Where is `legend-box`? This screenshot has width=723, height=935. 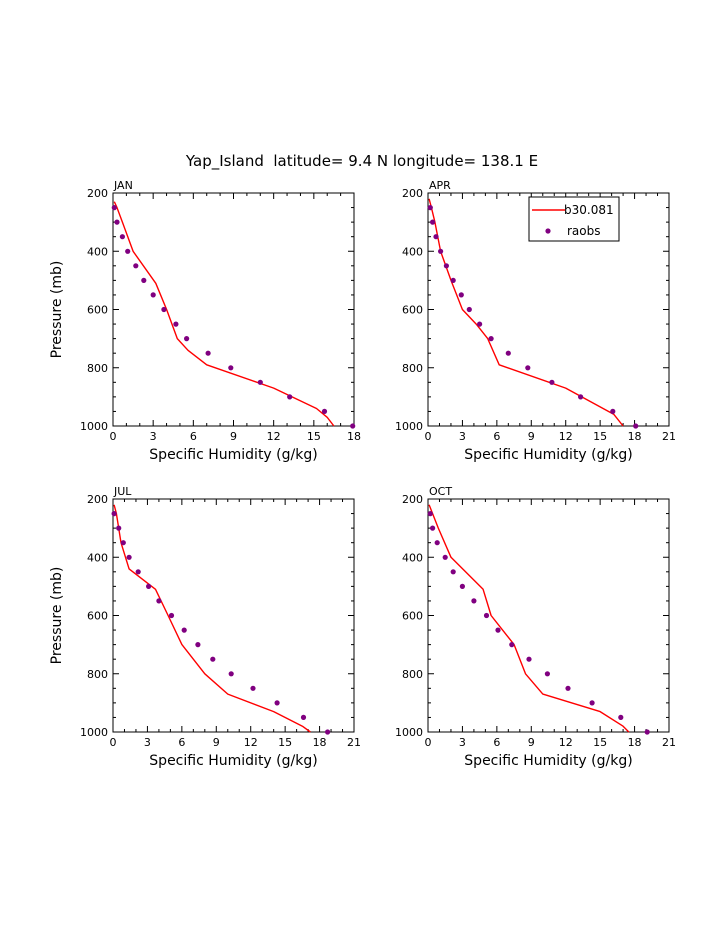
legend-box is located at coordinates (574, 219).